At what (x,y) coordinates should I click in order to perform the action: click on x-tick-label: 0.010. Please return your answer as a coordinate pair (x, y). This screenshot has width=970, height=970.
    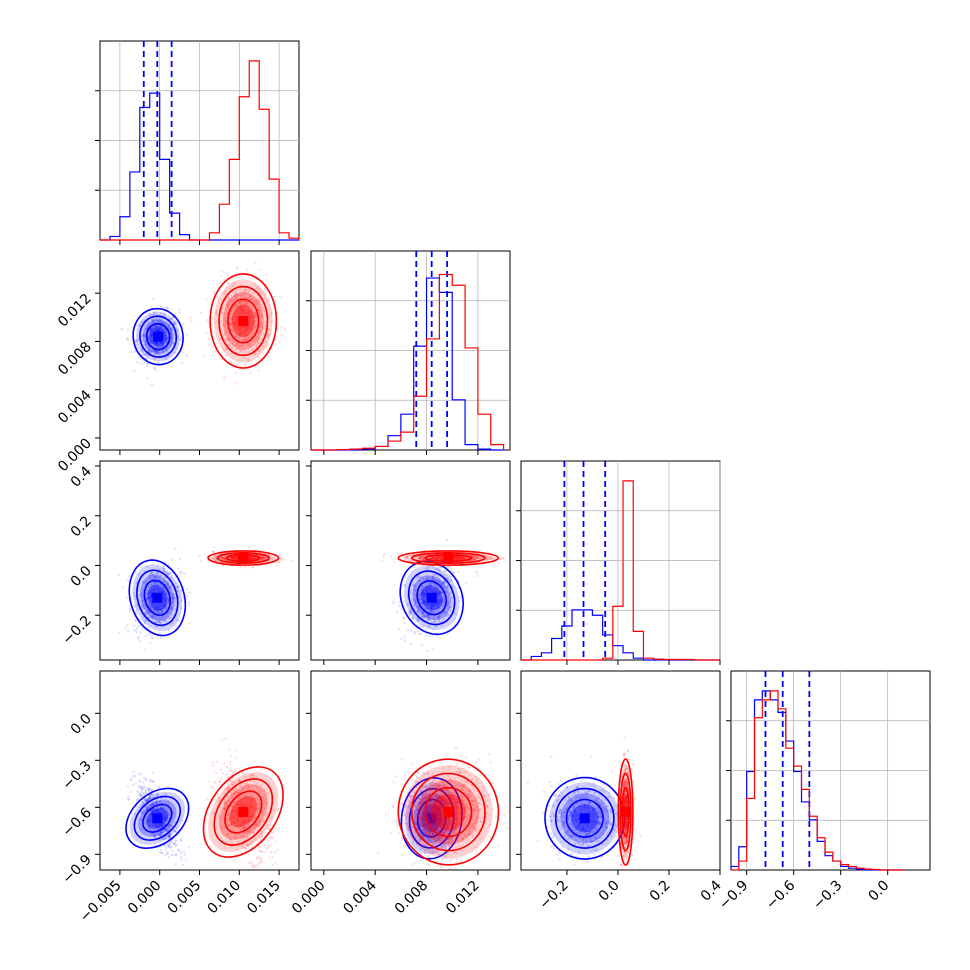
    Looking at the image, I should click on (224, 898).